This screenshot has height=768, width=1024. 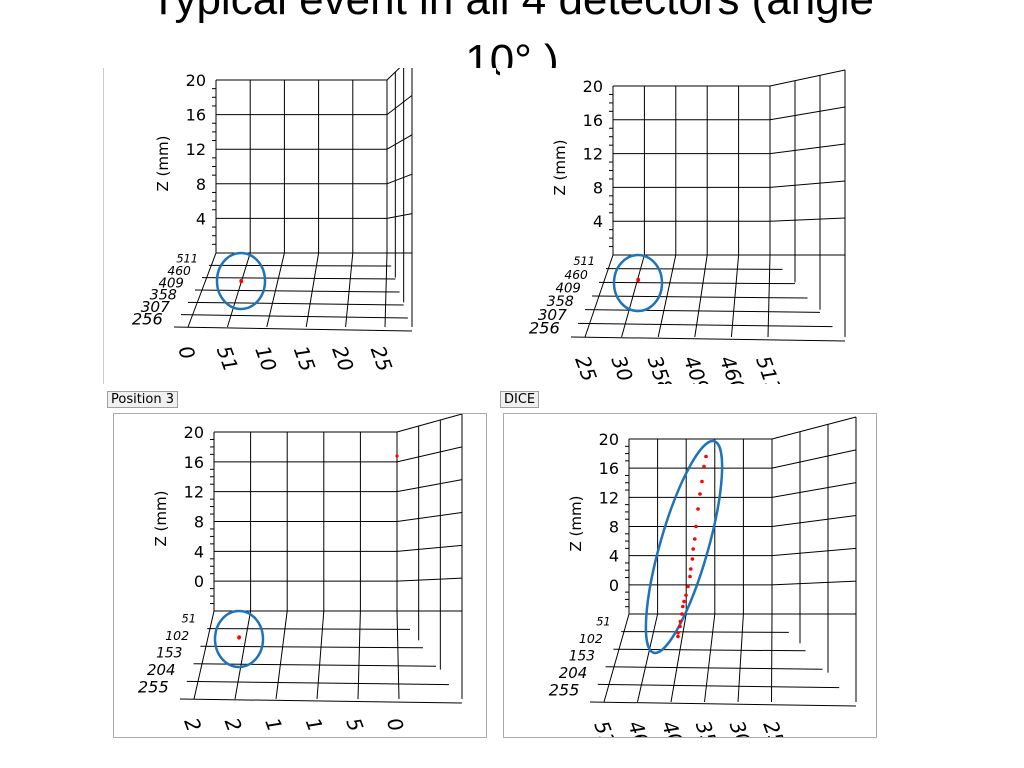 What do you see at coordinates (776, 728) in the screenshot?
I see `x-tick-label: 256` at bounding box center [776, 728].